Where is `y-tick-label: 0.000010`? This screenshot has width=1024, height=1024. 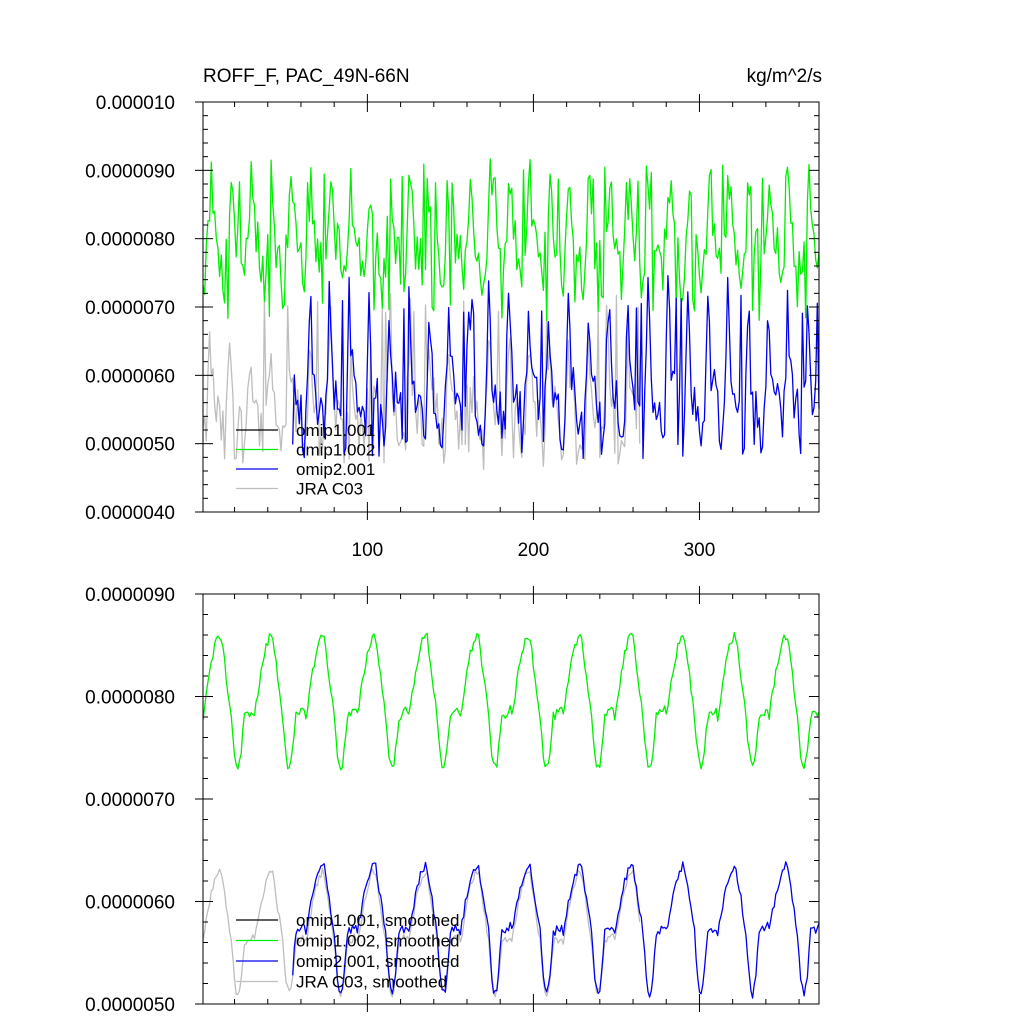
y-tick-label: 0.000010 is located at coordinates (135, 103).